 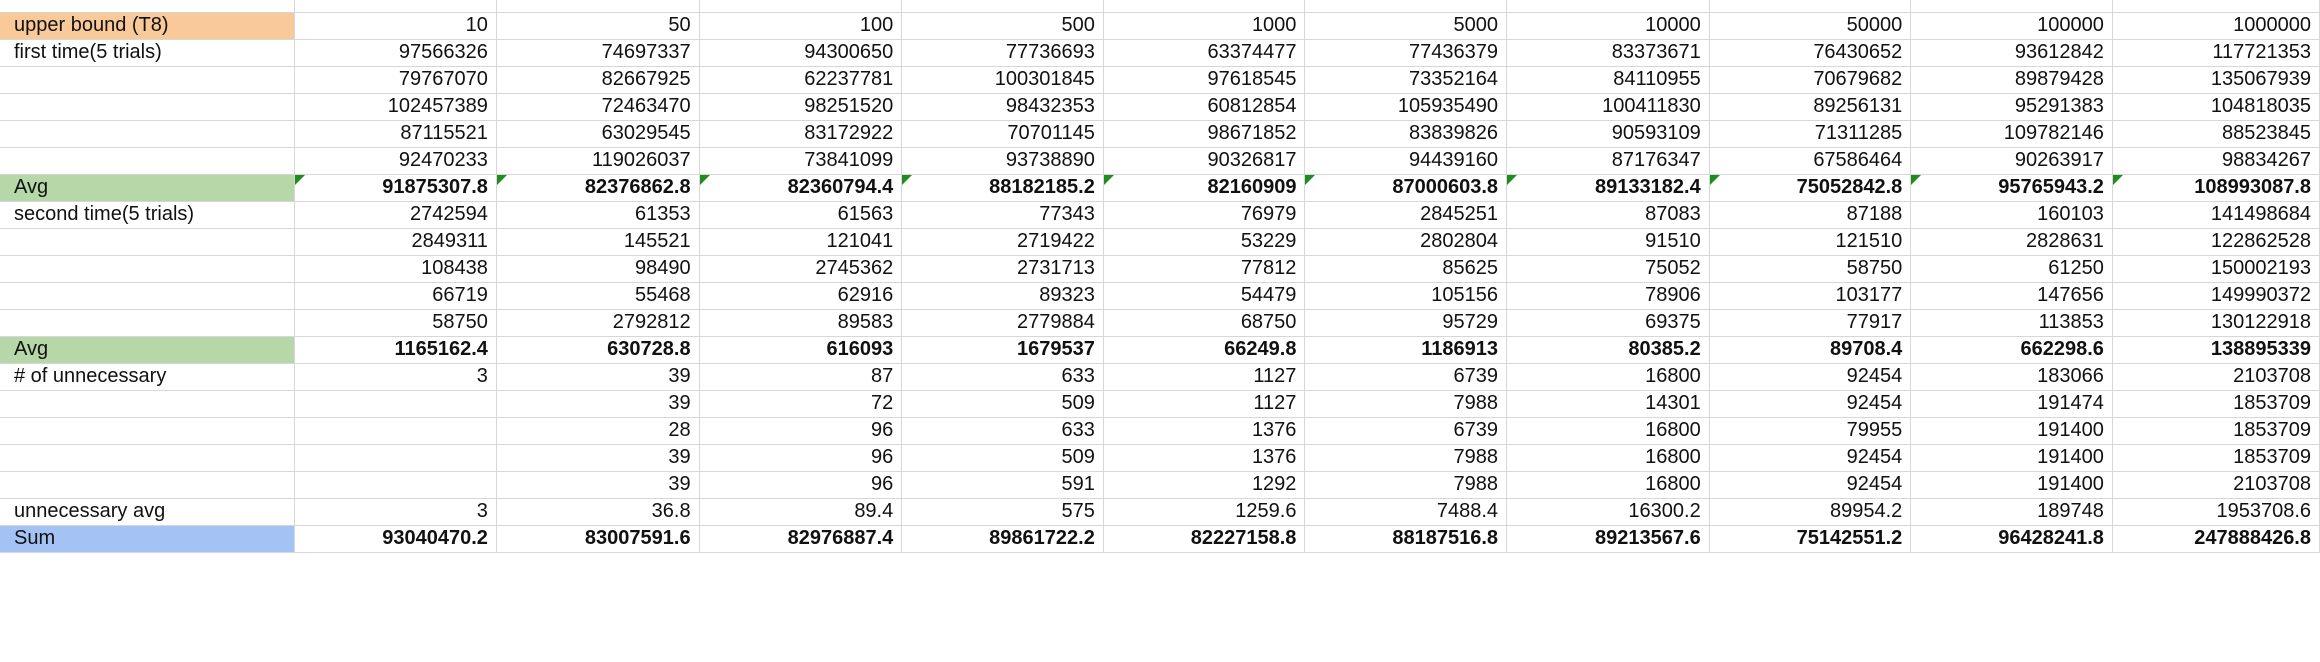 What do you see at coordinates (395, 512) in the screenshot?
I see `value-cell: 3` at bounding box center [395, 512].